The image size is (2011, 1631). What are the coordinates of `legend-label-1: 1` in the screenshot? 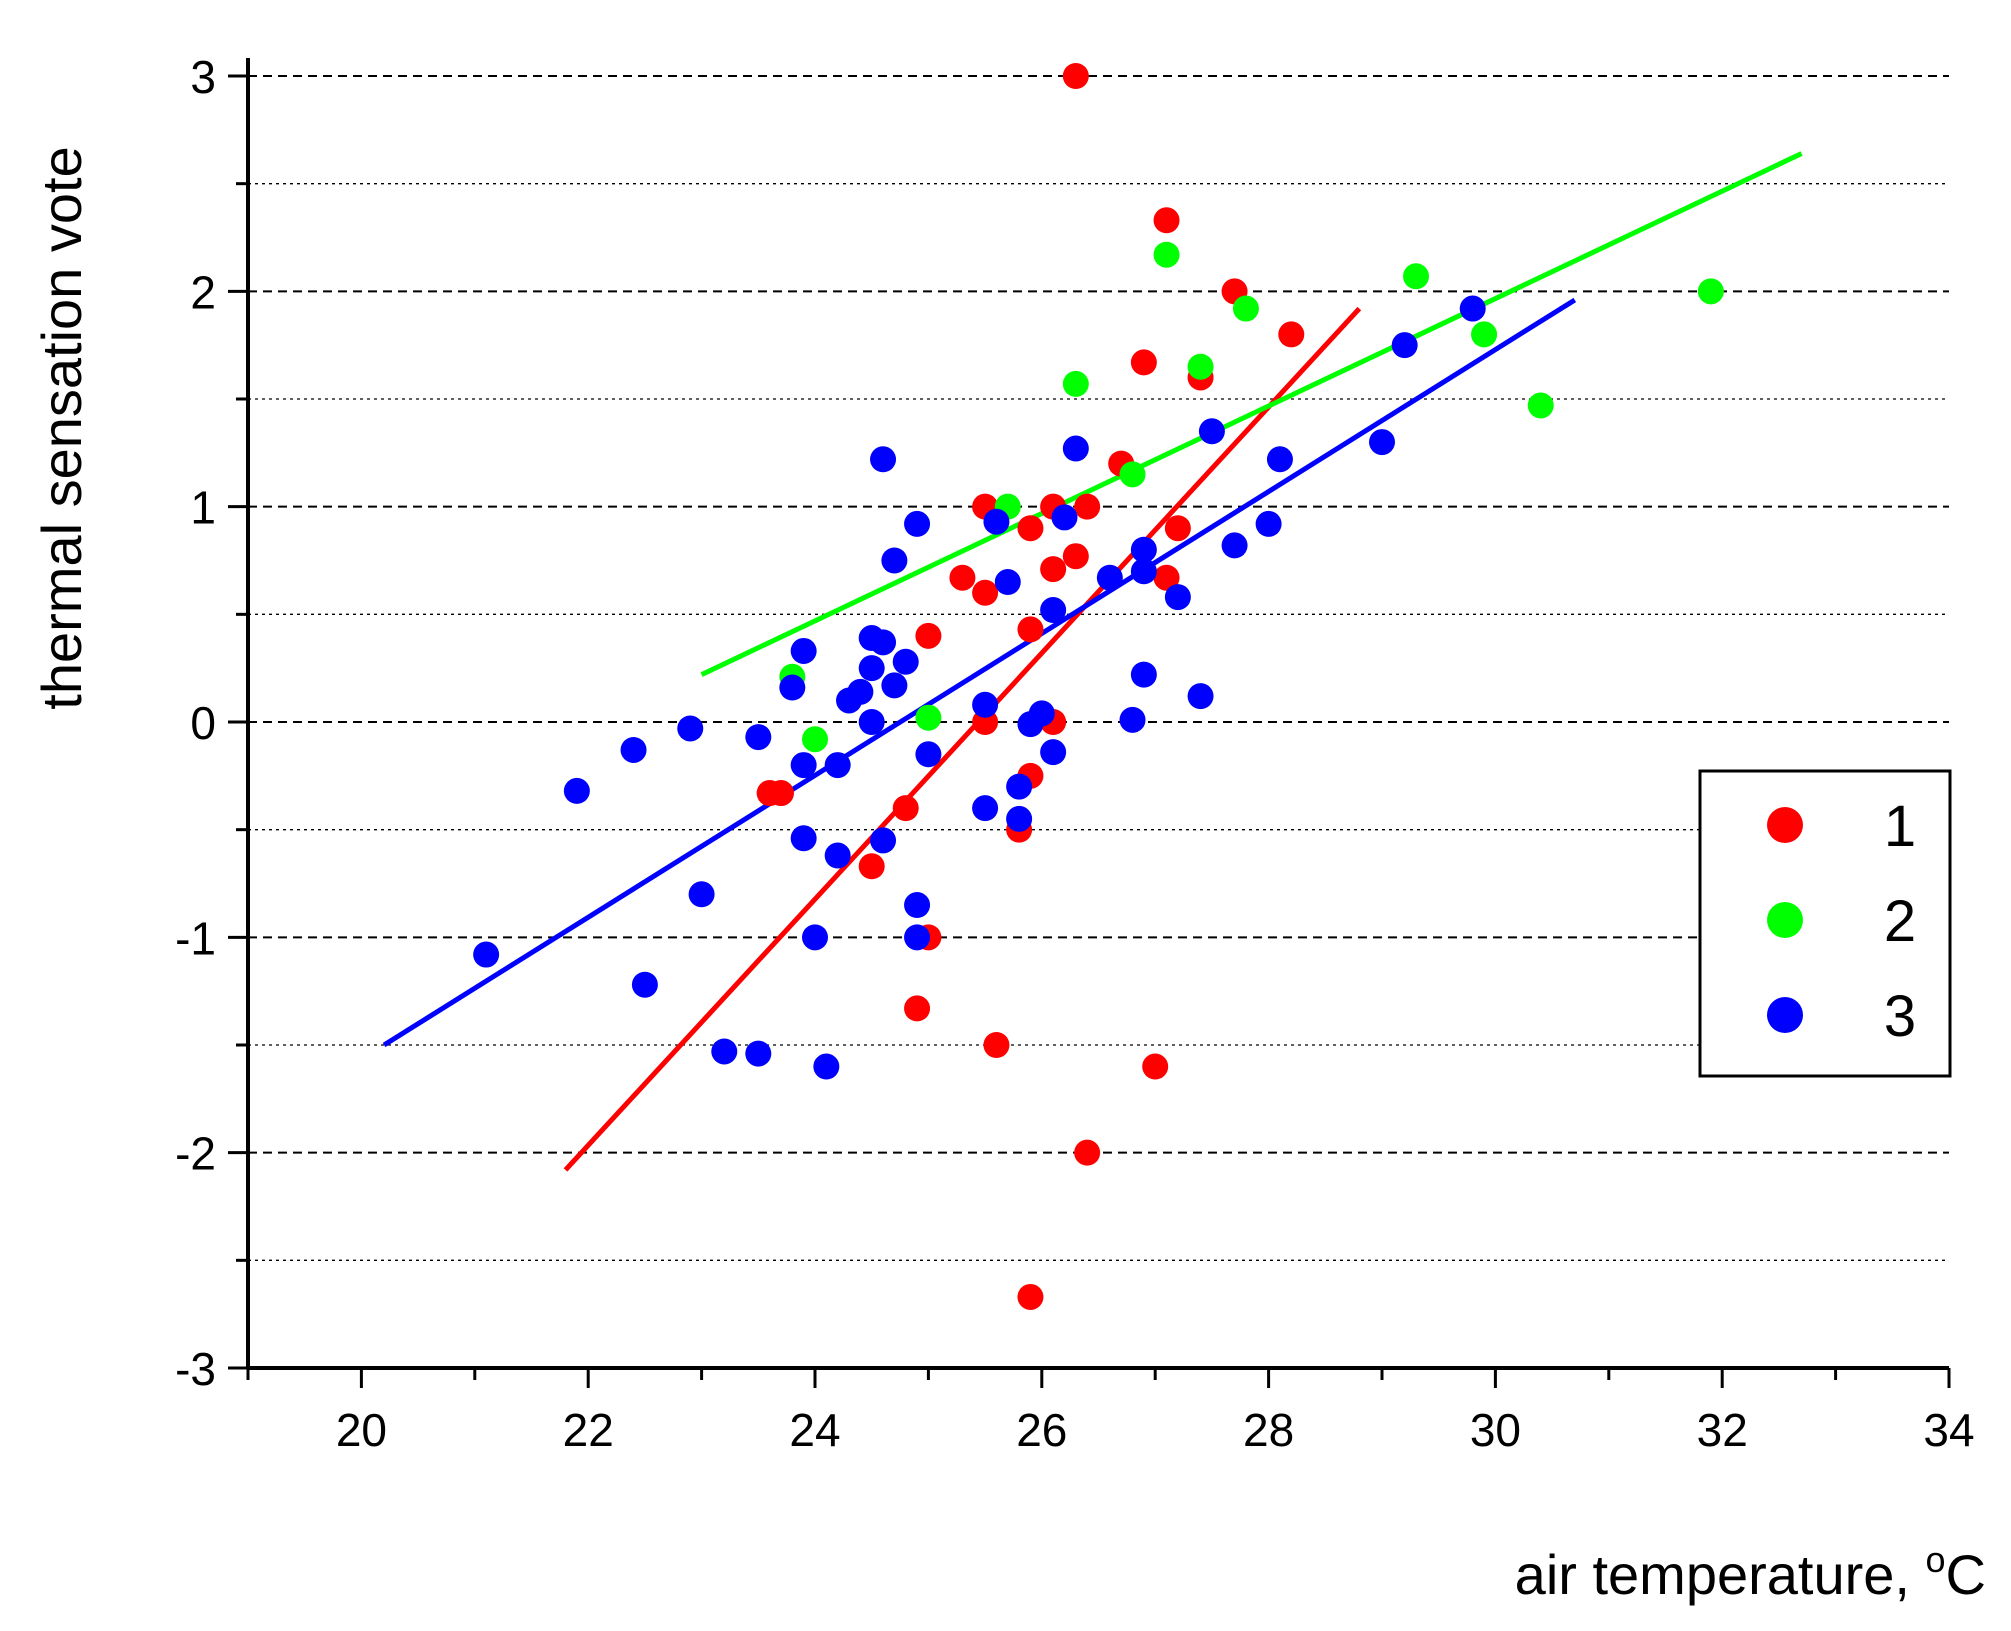 It's located at (1900, 826).